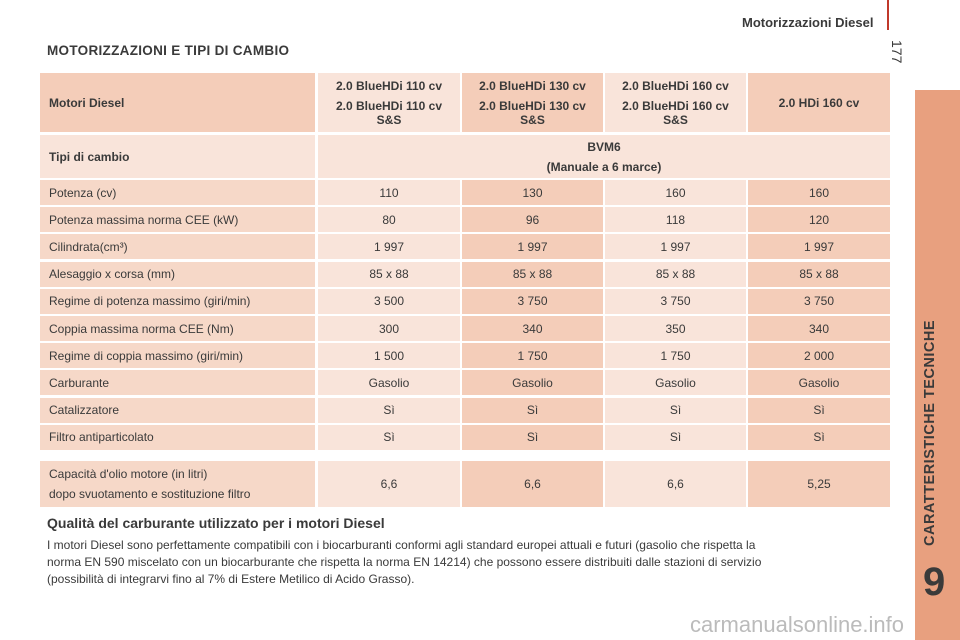  What do you see at coordinates (101, 437) in the screenshot?
I see `text: Filtro antiparticolato` at bounding box center [101, 437].